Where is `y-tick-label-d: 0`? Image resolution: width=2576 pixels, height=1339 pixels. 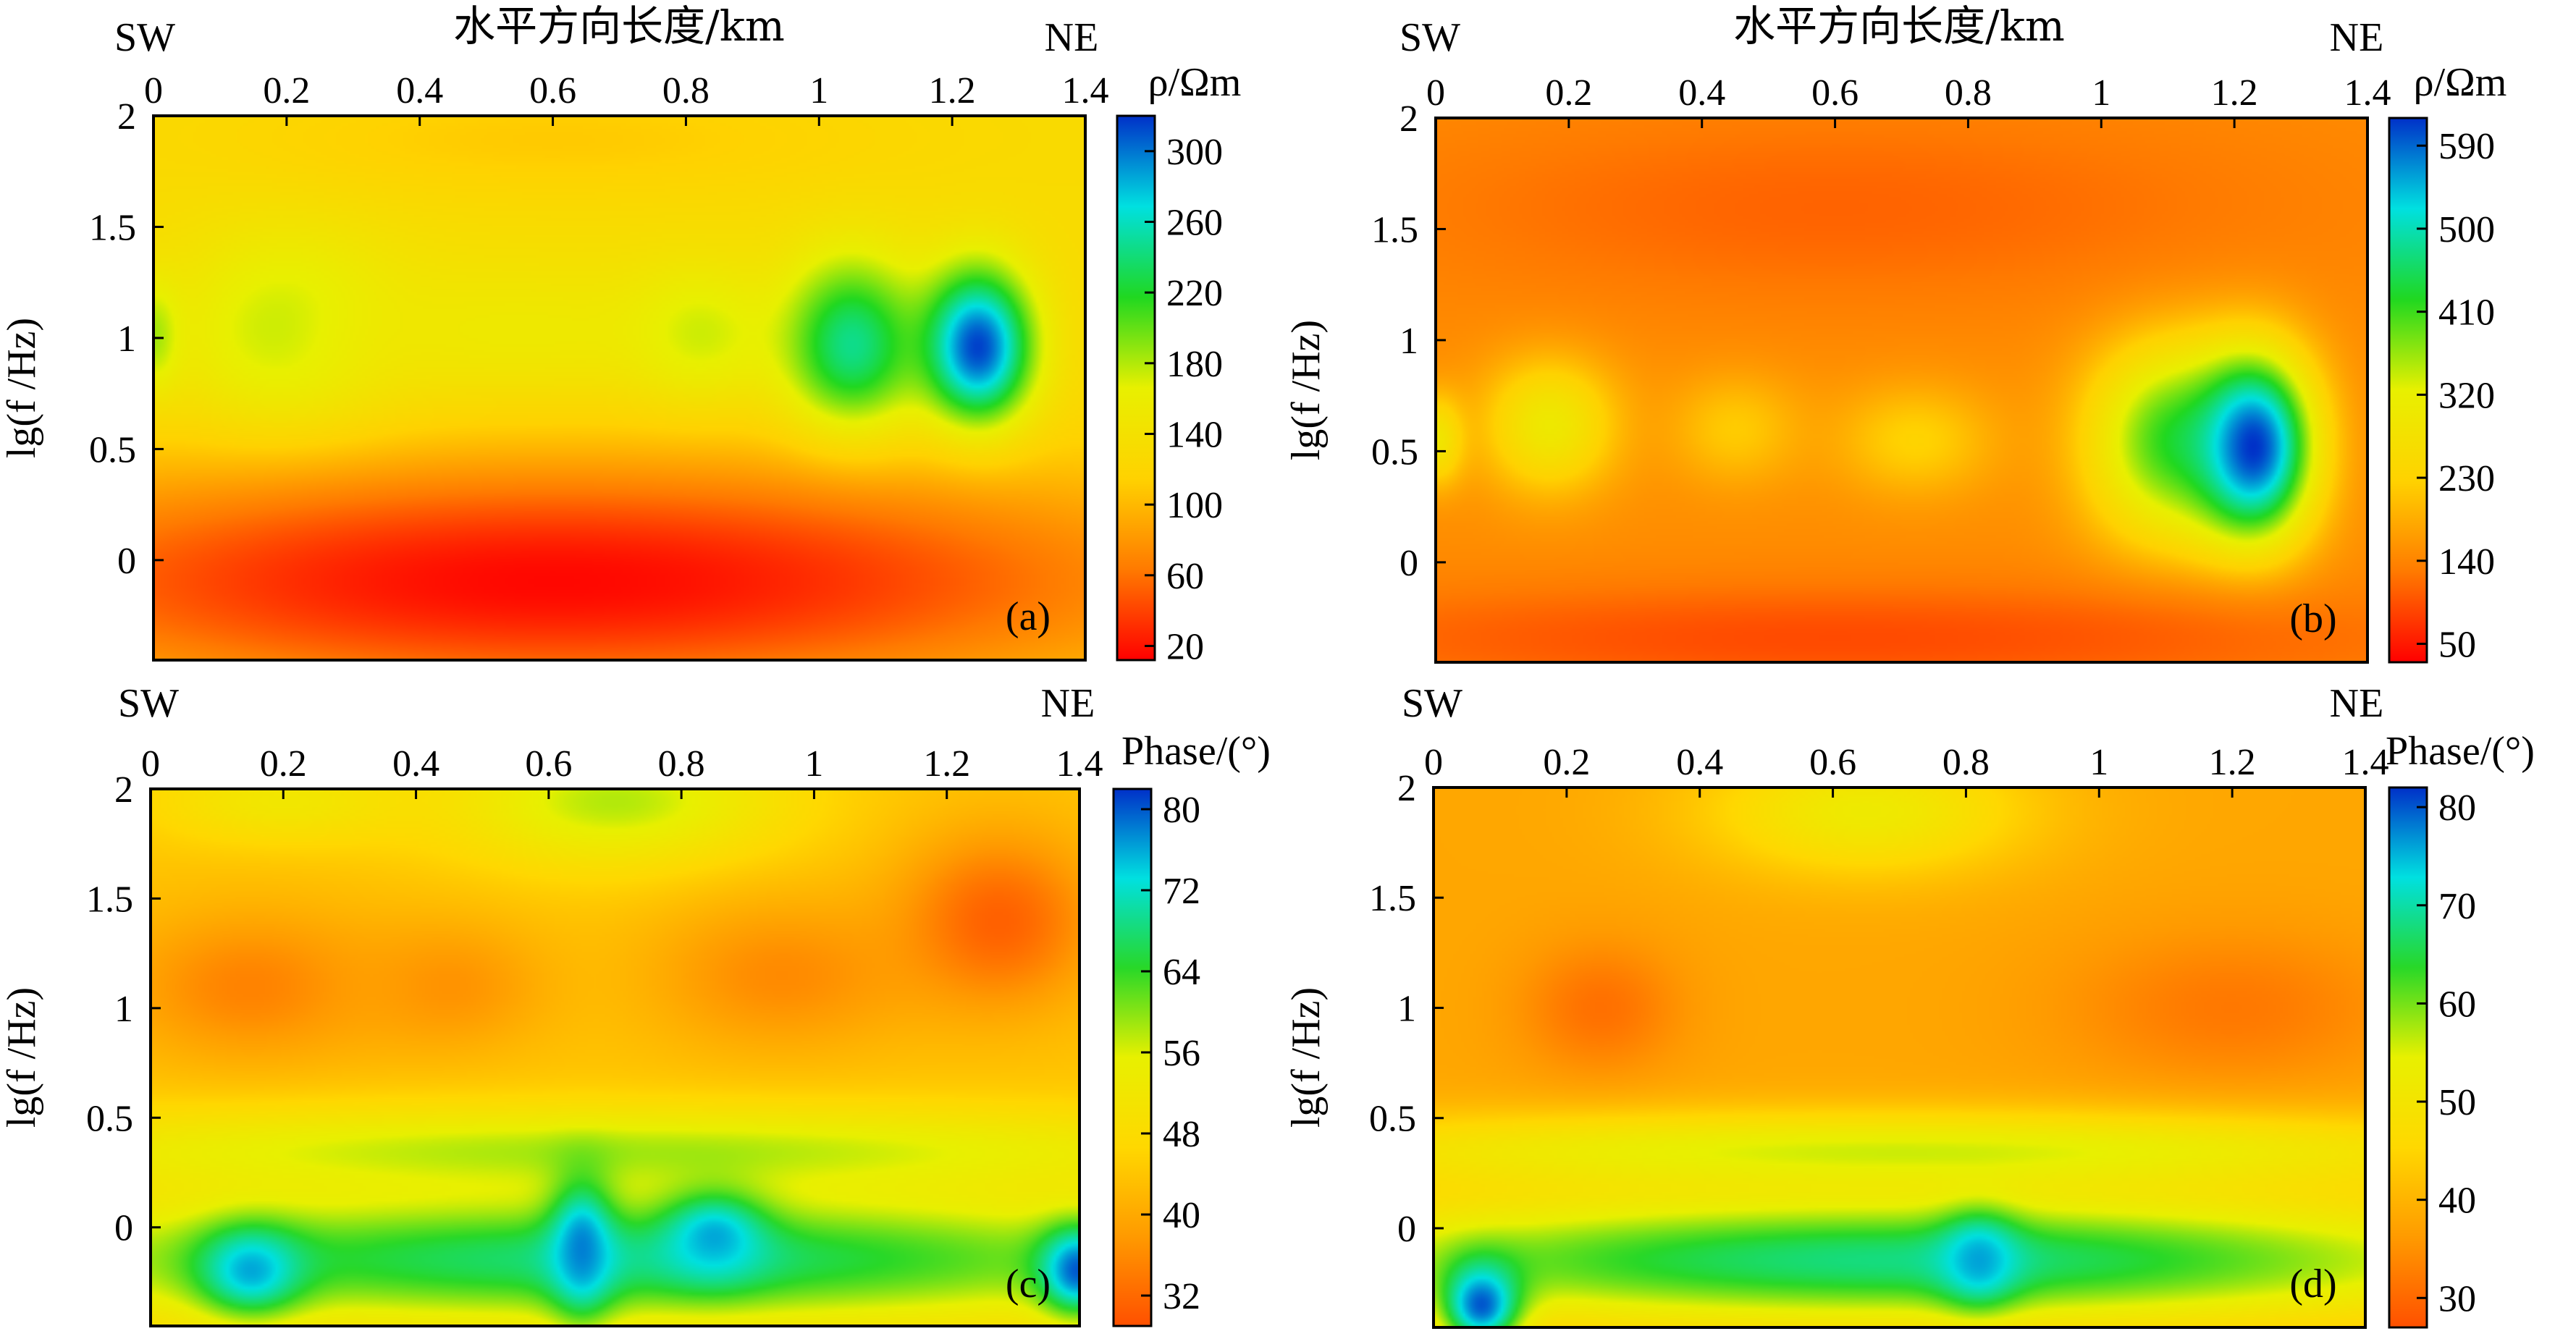
y-tick-label-d: 0 is located at coordinates (1406, 1229).